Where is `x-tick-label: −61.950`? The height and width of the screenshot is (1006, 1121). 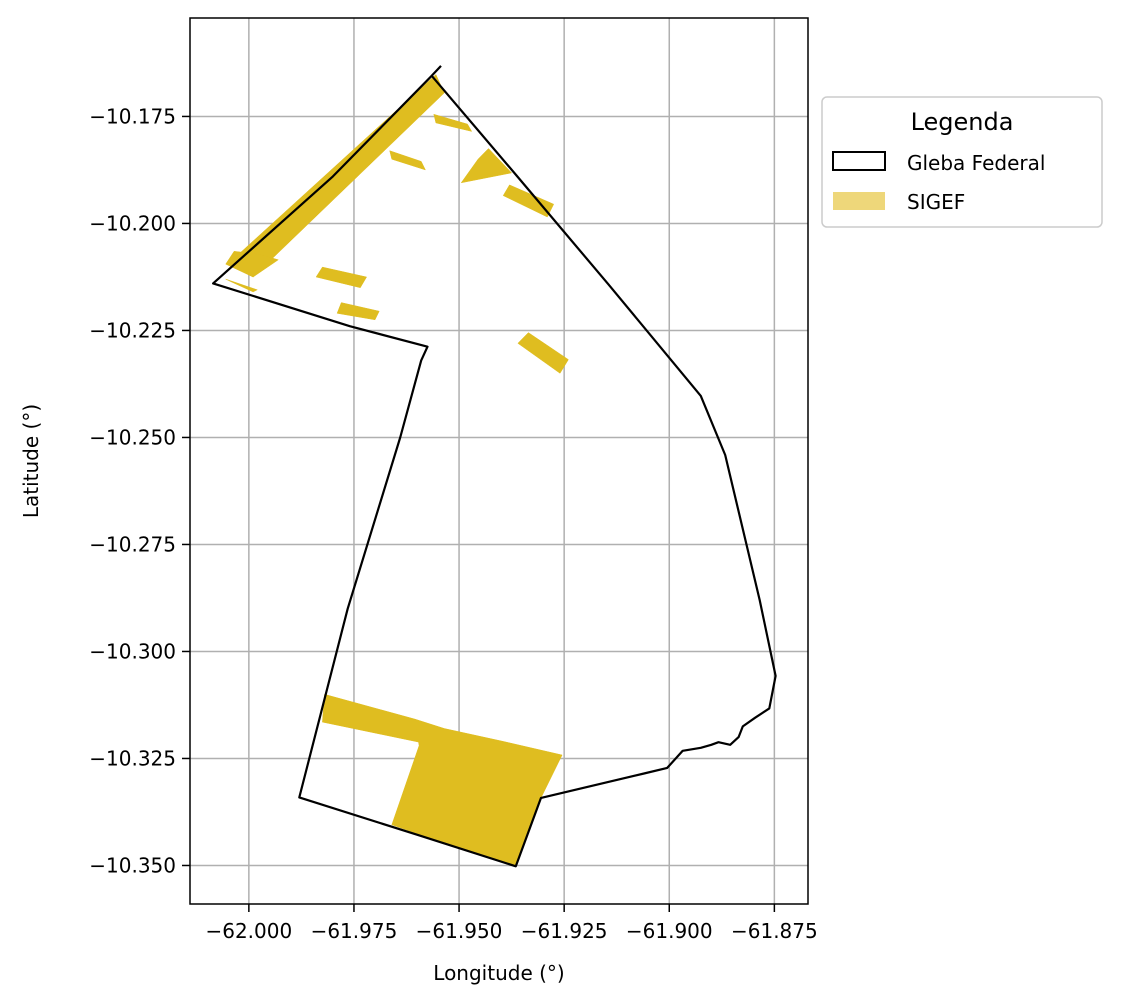 x-tick-label: −61.950 is located at coordinates (459, 931).